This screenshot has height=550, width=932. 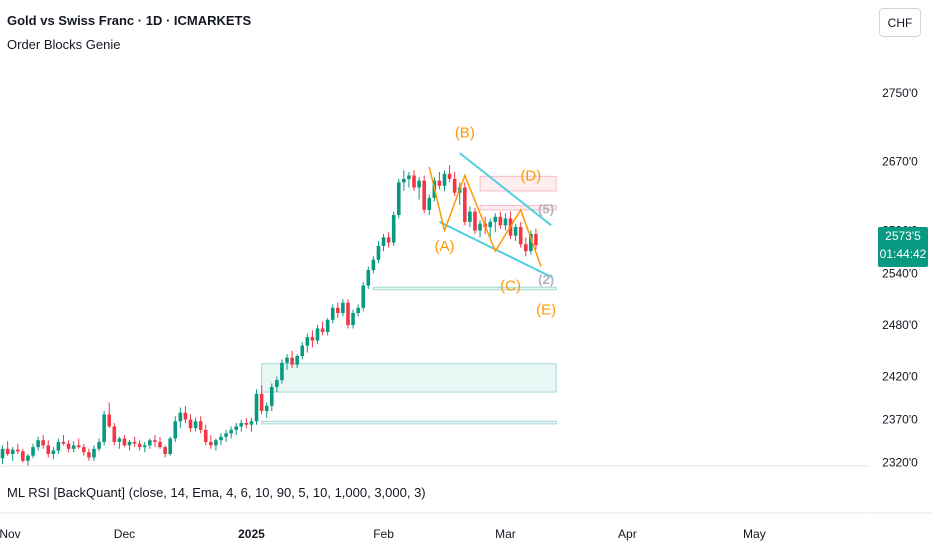 What do you see at coordinates (64, 44) in the screenshot?
I see `indicator-label: Order Blocks Genie` at bounding box center [64, 44].